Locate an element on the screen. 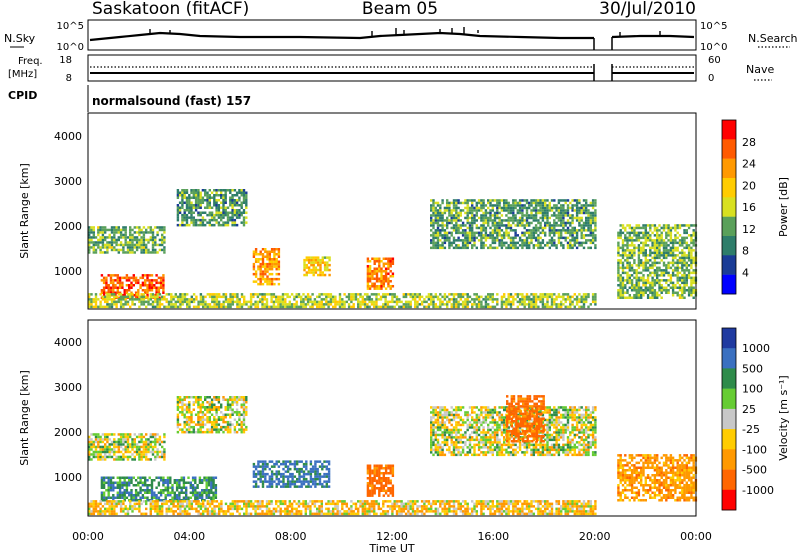 The image size is (800, 554). power-colorbar-label: Power [dB] is located at coordinates (783, 207).